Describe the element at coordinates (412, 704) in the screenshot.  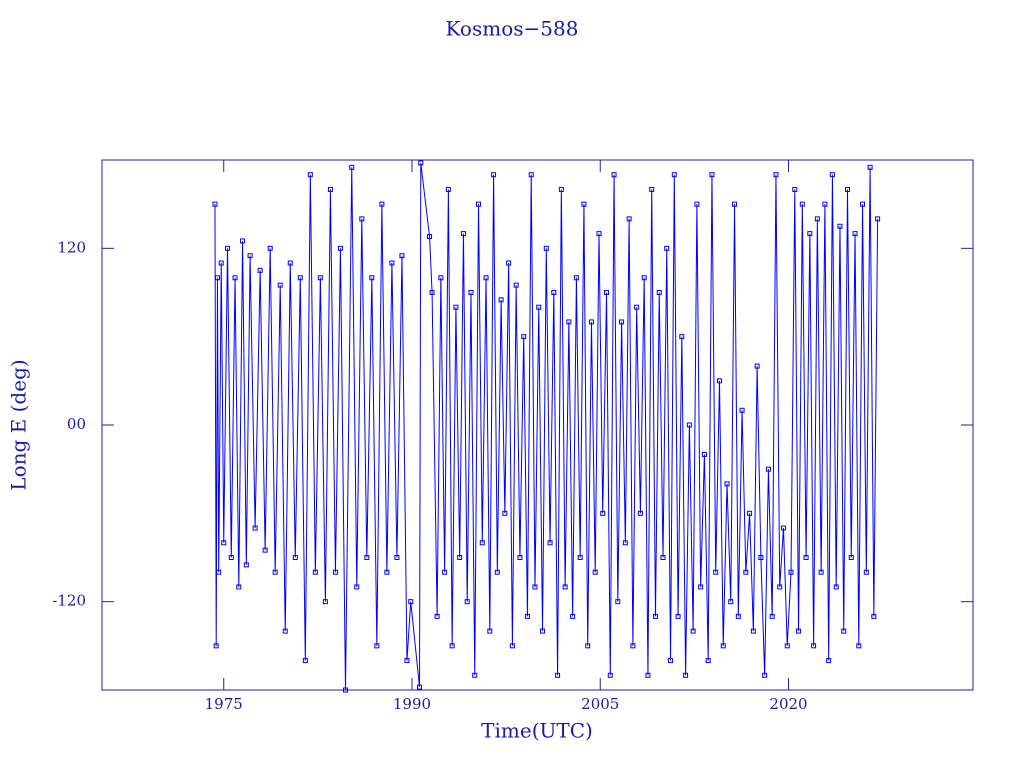
I see `x-tick-label: 1990` at that location.